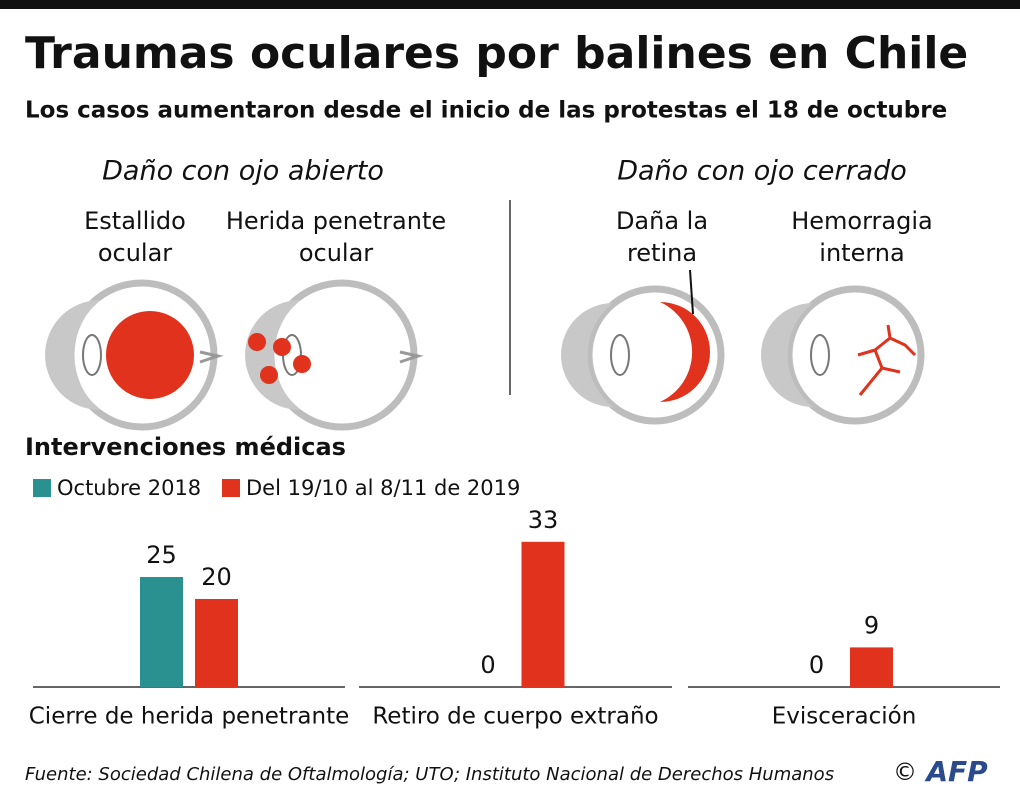 The image size is (1020, 796). Describe the element at coordinates (135, 221) in the screenshot. I see `item-label: Estallido` at that location.